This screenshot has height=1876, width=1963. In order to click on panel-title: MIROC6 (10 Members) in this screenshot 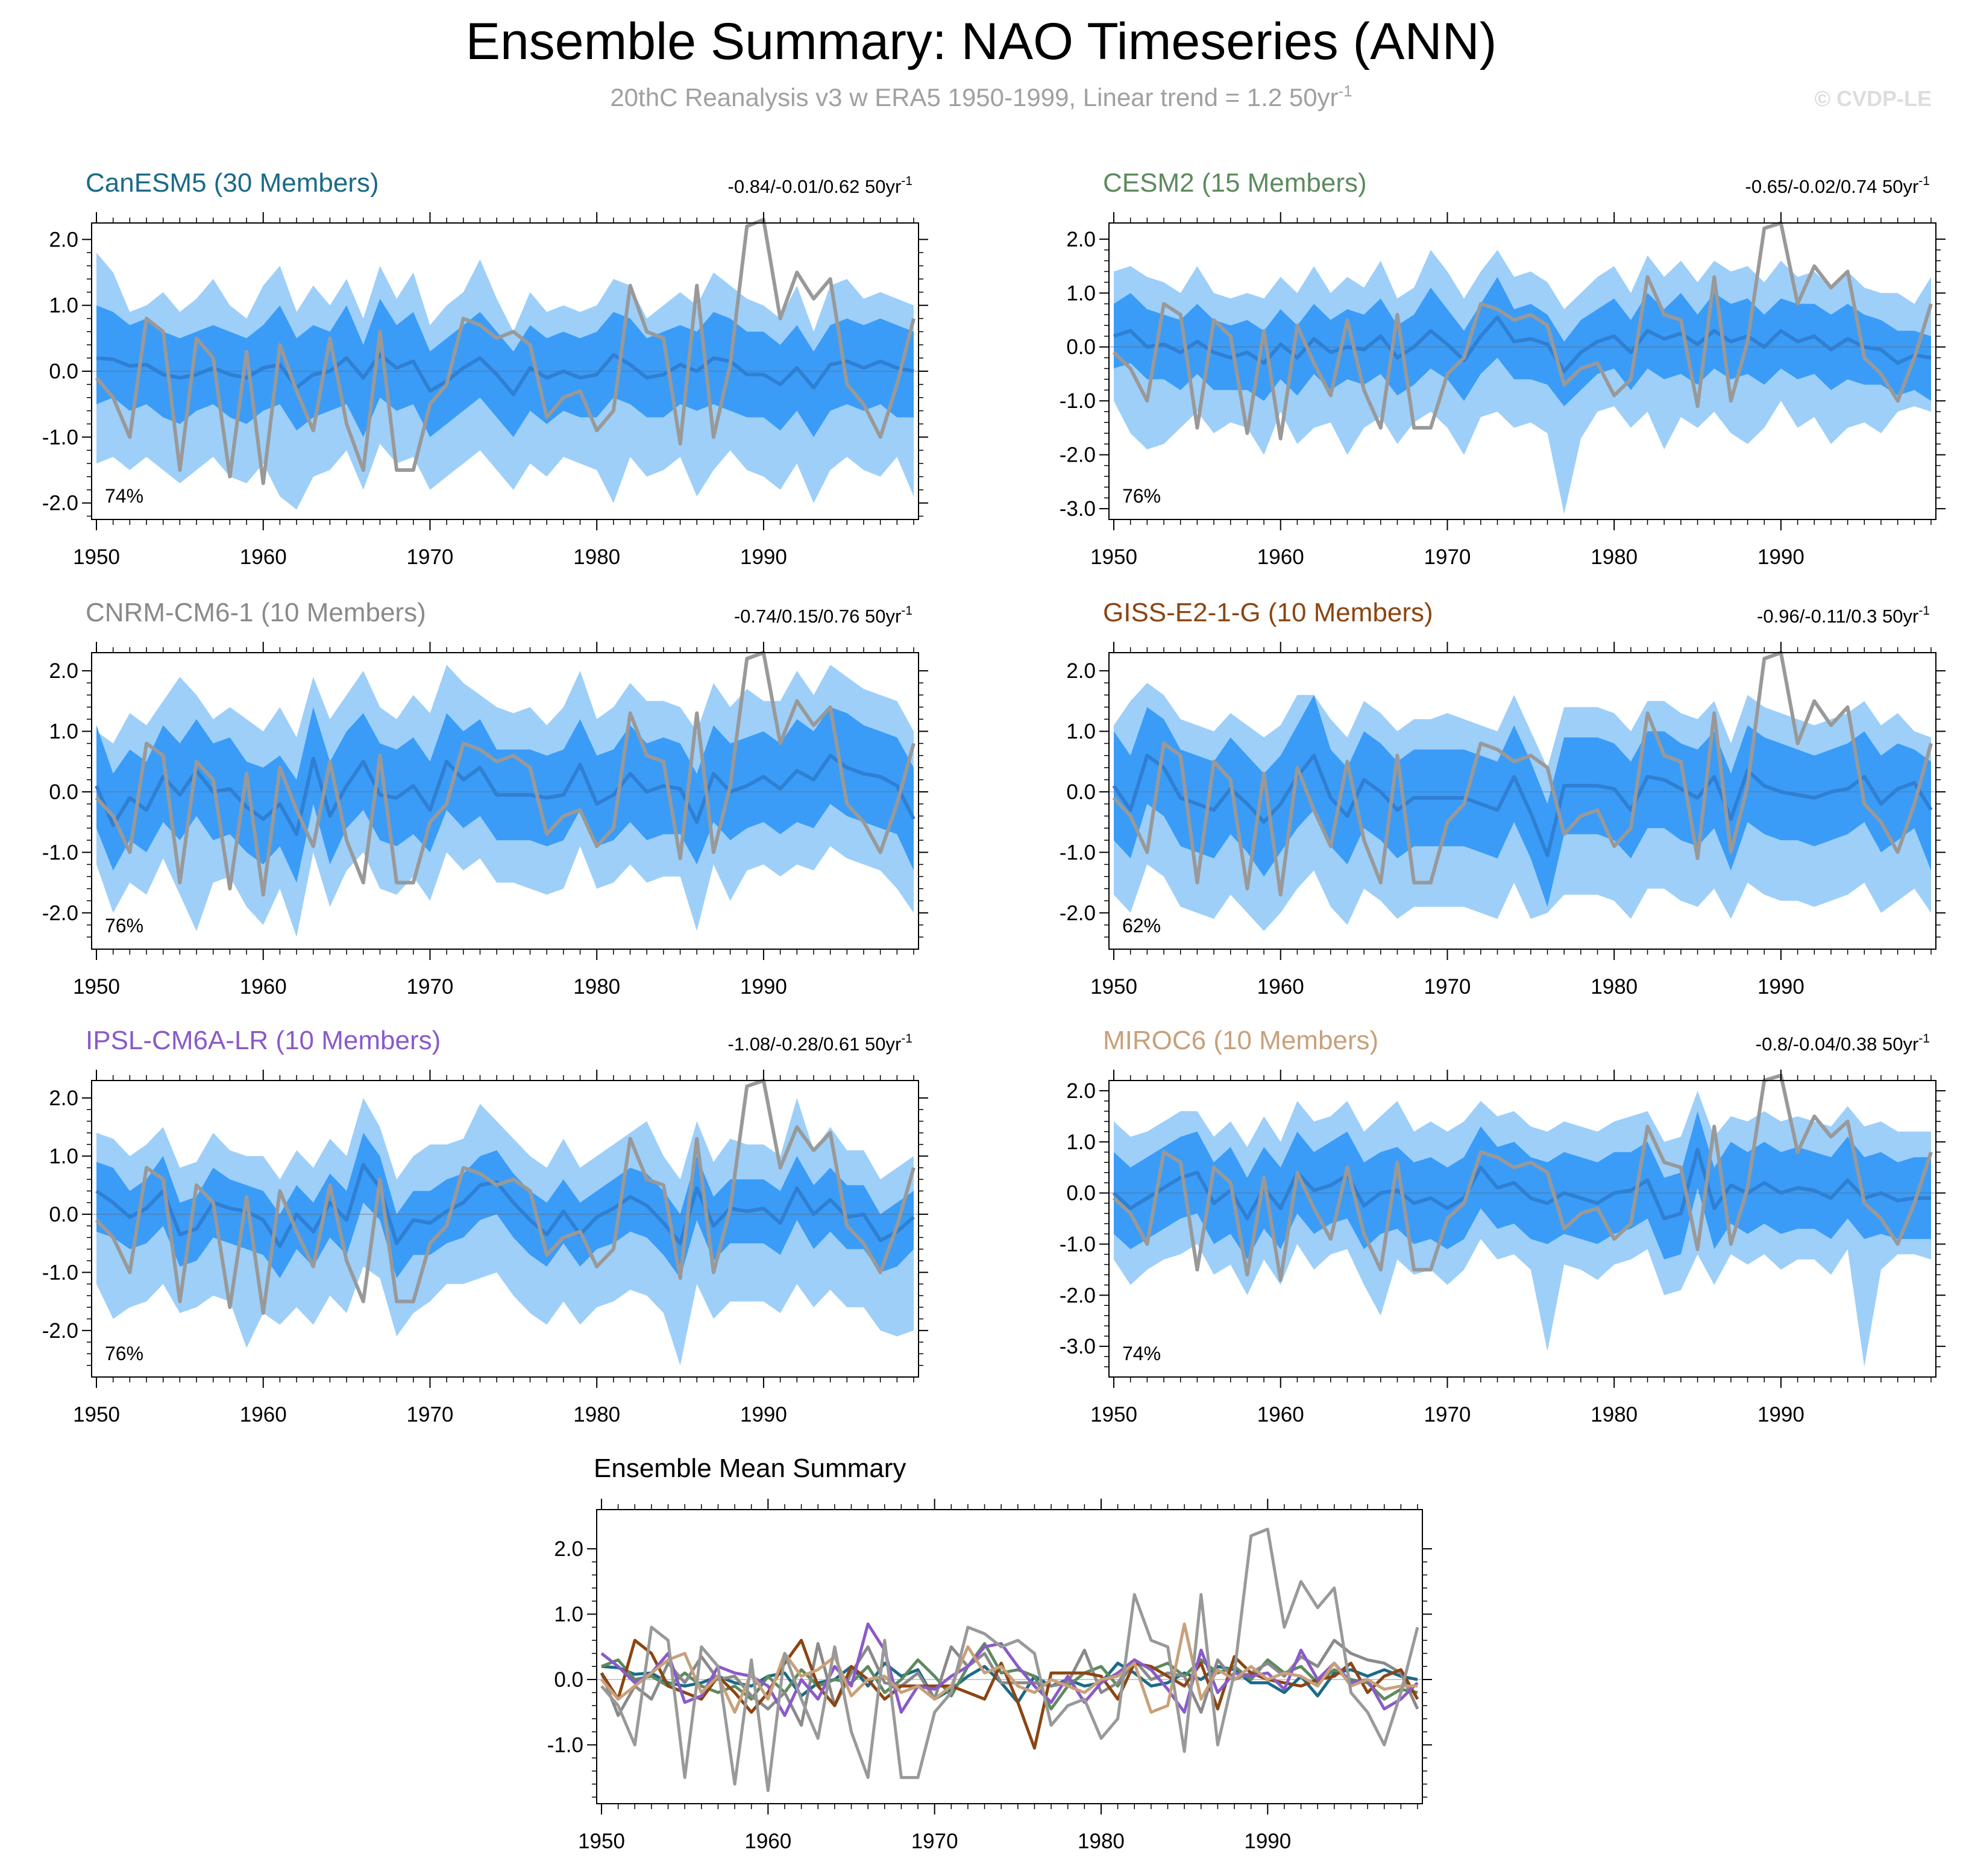, I will do `click(1240, 1040)`.